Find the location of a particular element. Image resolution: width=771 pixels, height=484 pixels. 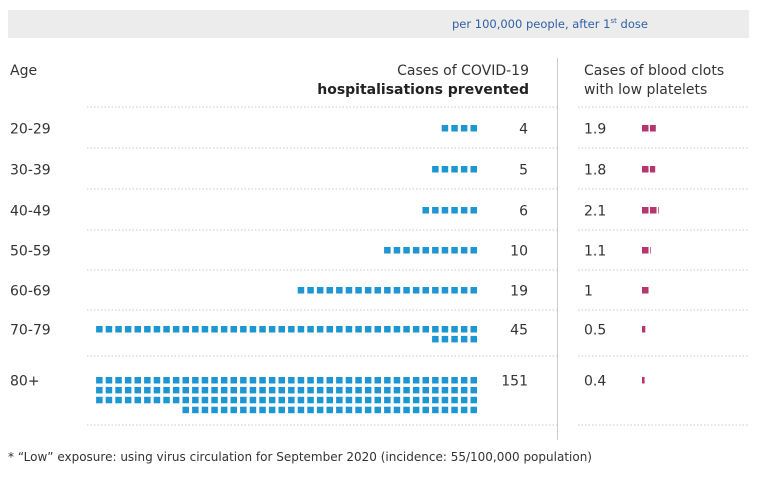

header-banner is located at coordinates (378, 24).